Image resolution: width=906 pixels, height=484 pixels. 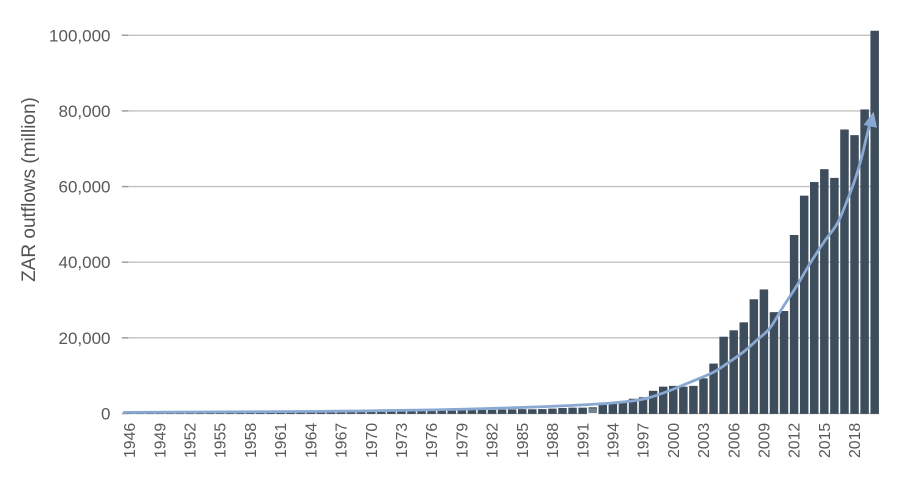 What do you see at coordinates (855, 440) in the screenshot?
I see `svg-text: 2018` at bounding box center [855, 440].